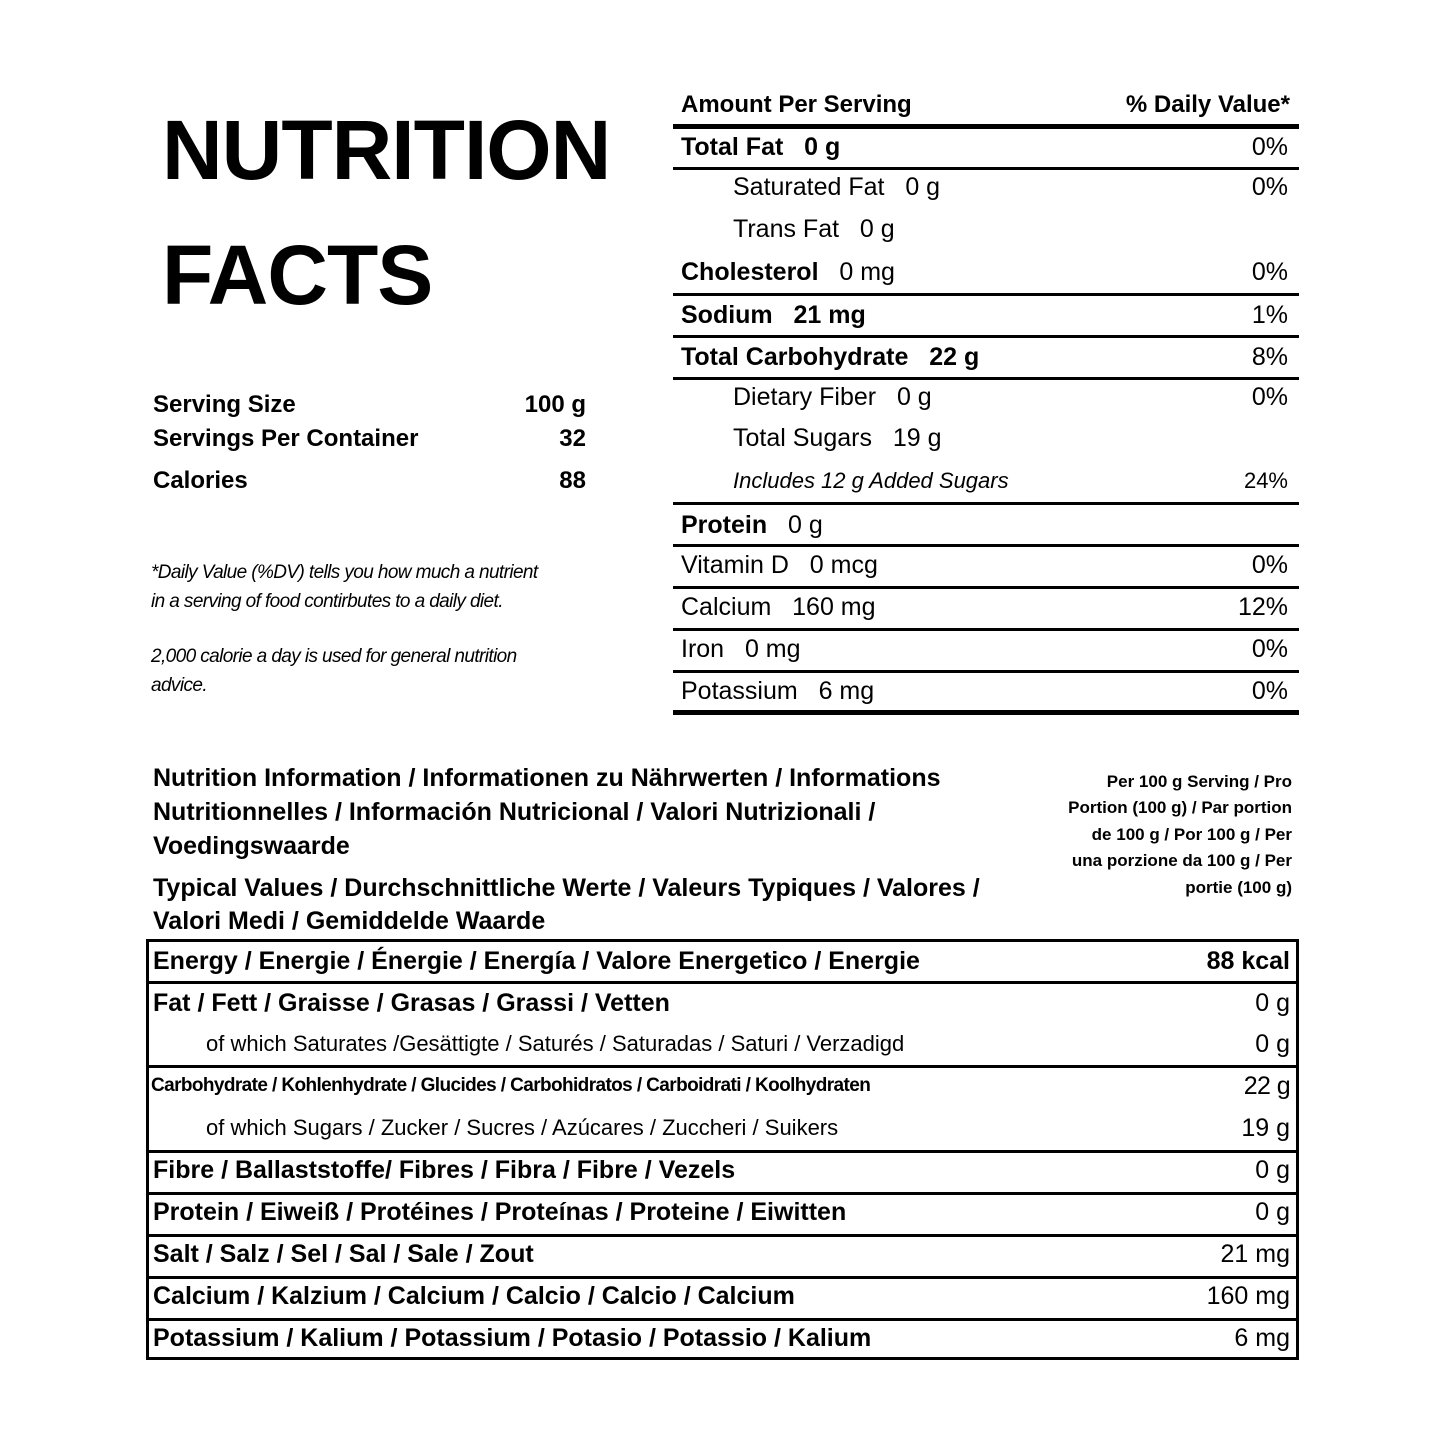 This screenshot has height=1445, width=1445. What do you see at coordinates (727, 315) in the screenshot?
I see `nutrient-name: Sodium` at bounding box center [727, 315].